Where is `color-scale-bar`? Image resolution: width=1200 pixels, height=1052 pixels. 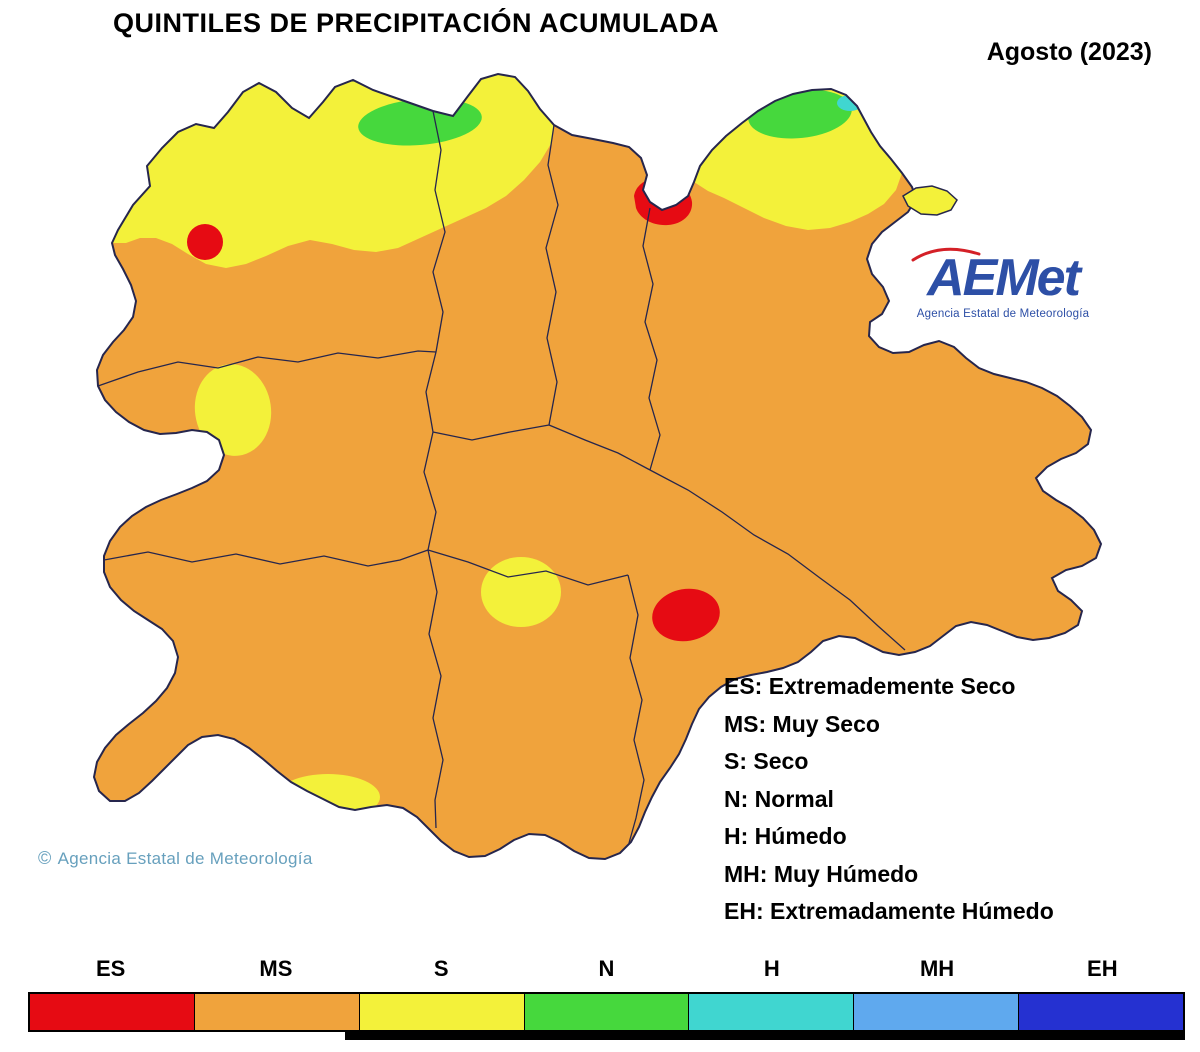
color-scale-bar is located at coordinates (606, 1012).